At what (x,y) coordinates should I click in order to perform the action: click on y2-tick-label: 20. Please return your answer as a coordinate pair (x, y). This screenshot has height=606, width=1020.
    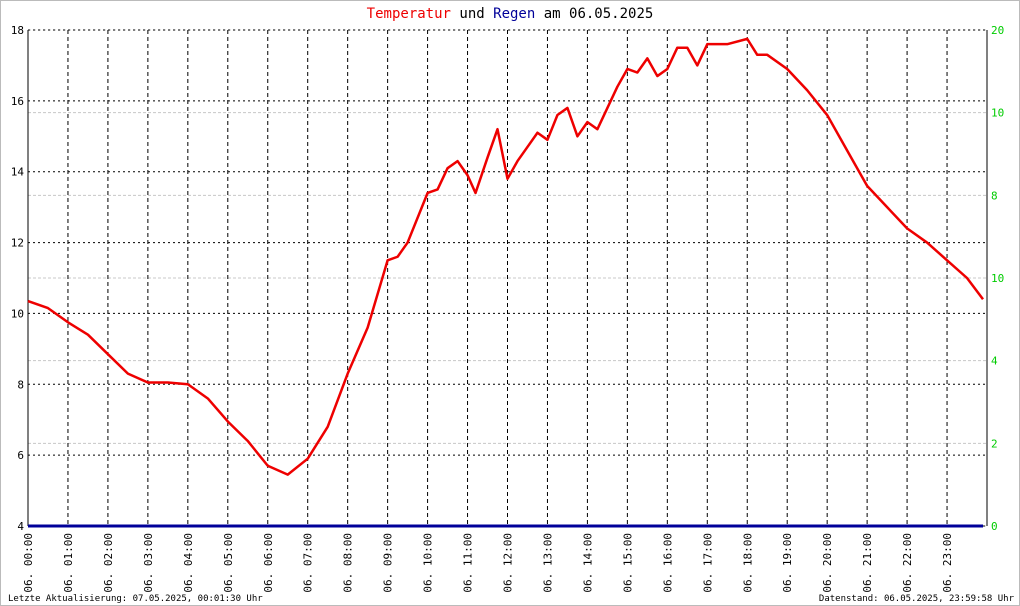
    Looking at the image, I should click on (997, 30).